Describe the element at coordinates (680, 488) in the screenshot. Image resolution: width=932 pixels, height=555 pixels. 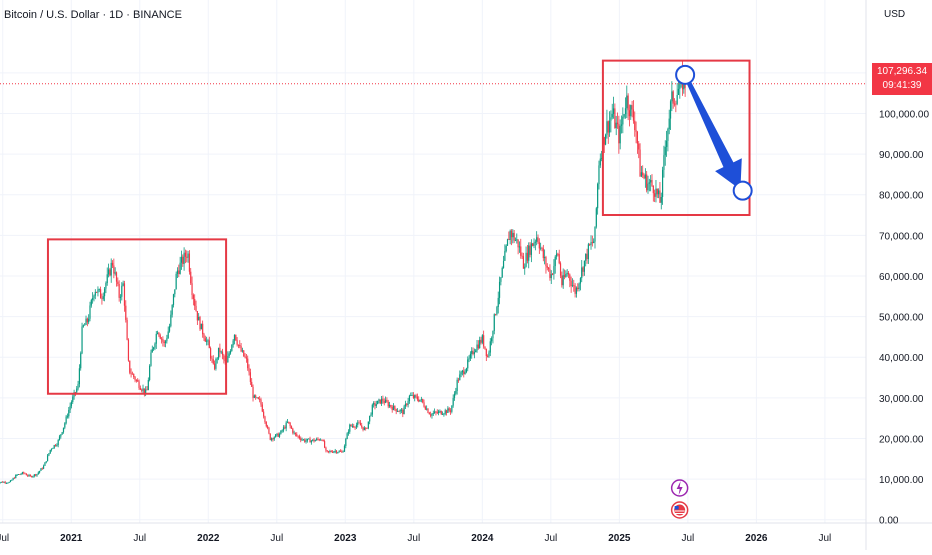
I see `lightning-event-icon` at that location.